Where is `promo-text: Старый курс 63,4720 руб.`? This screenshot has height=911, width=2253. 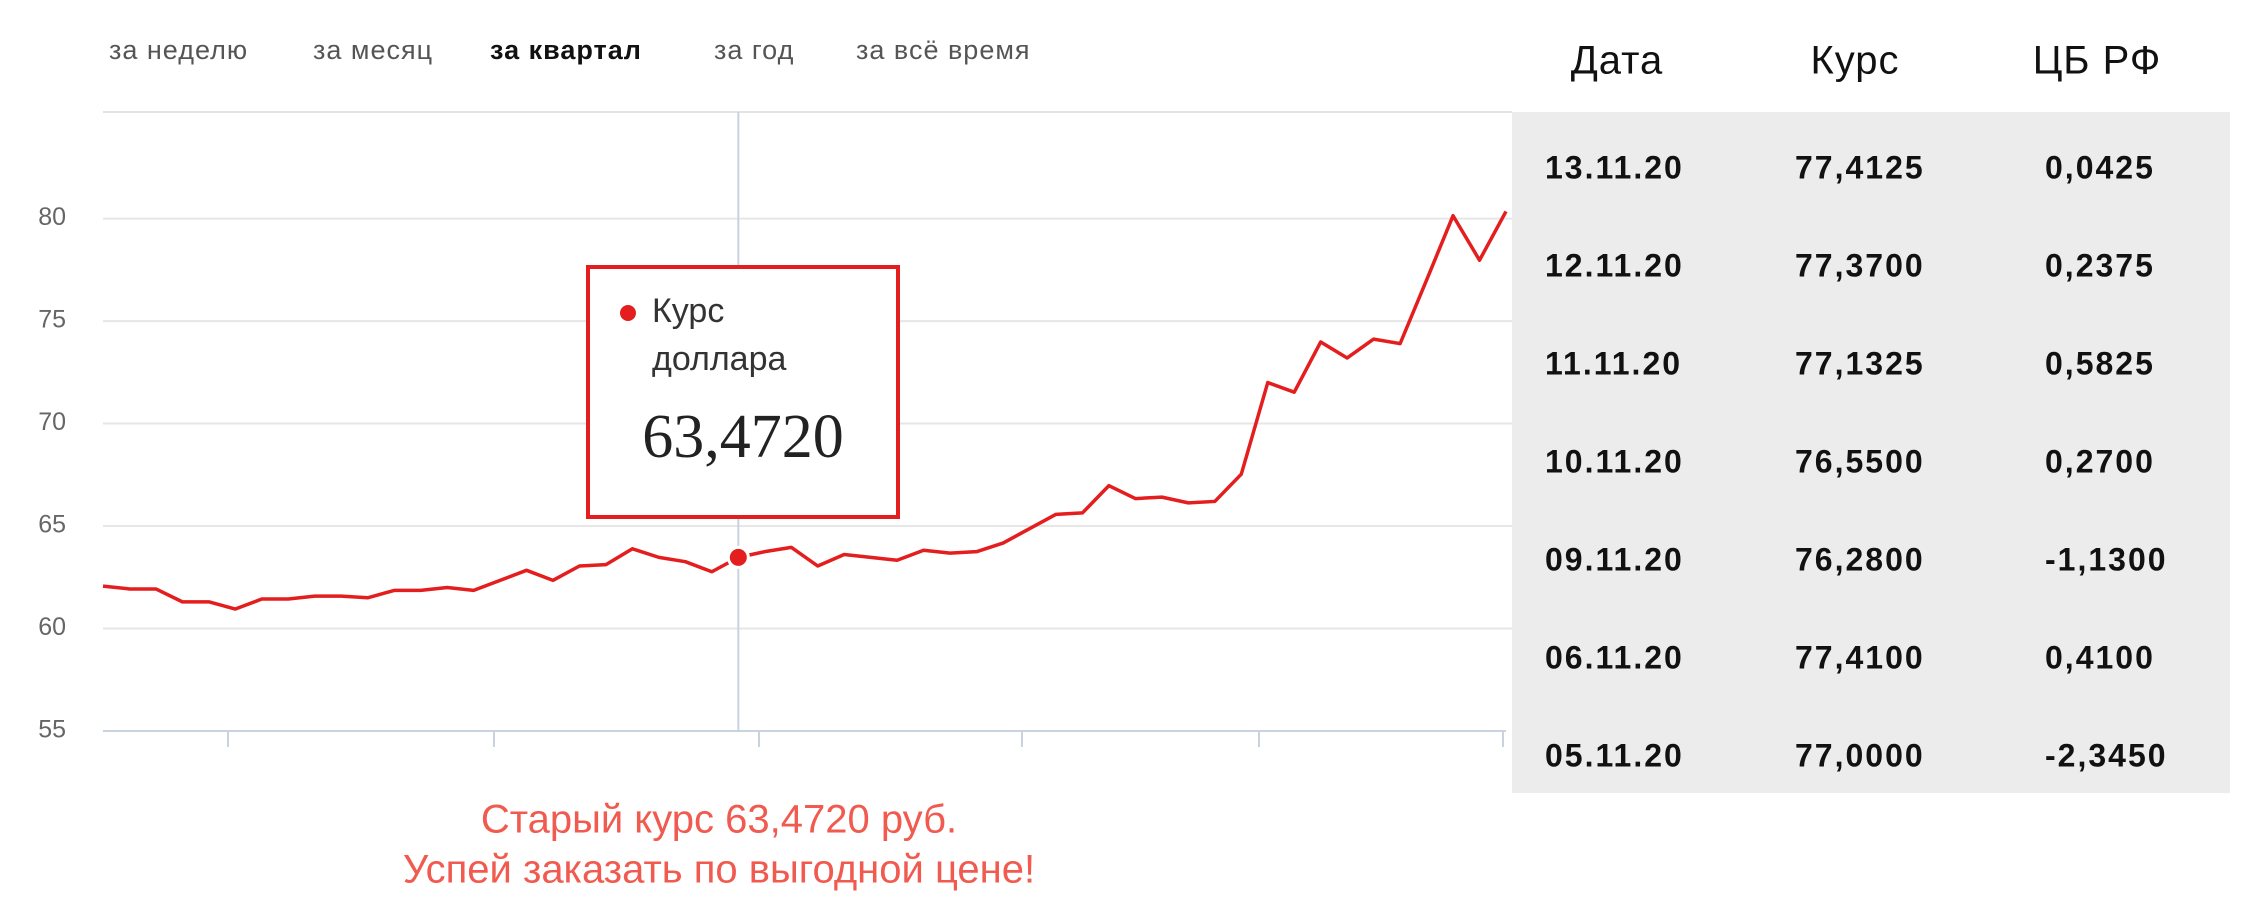 promo-text: Старый курс 63,4720 руб. is located at coordinates (719, 820).